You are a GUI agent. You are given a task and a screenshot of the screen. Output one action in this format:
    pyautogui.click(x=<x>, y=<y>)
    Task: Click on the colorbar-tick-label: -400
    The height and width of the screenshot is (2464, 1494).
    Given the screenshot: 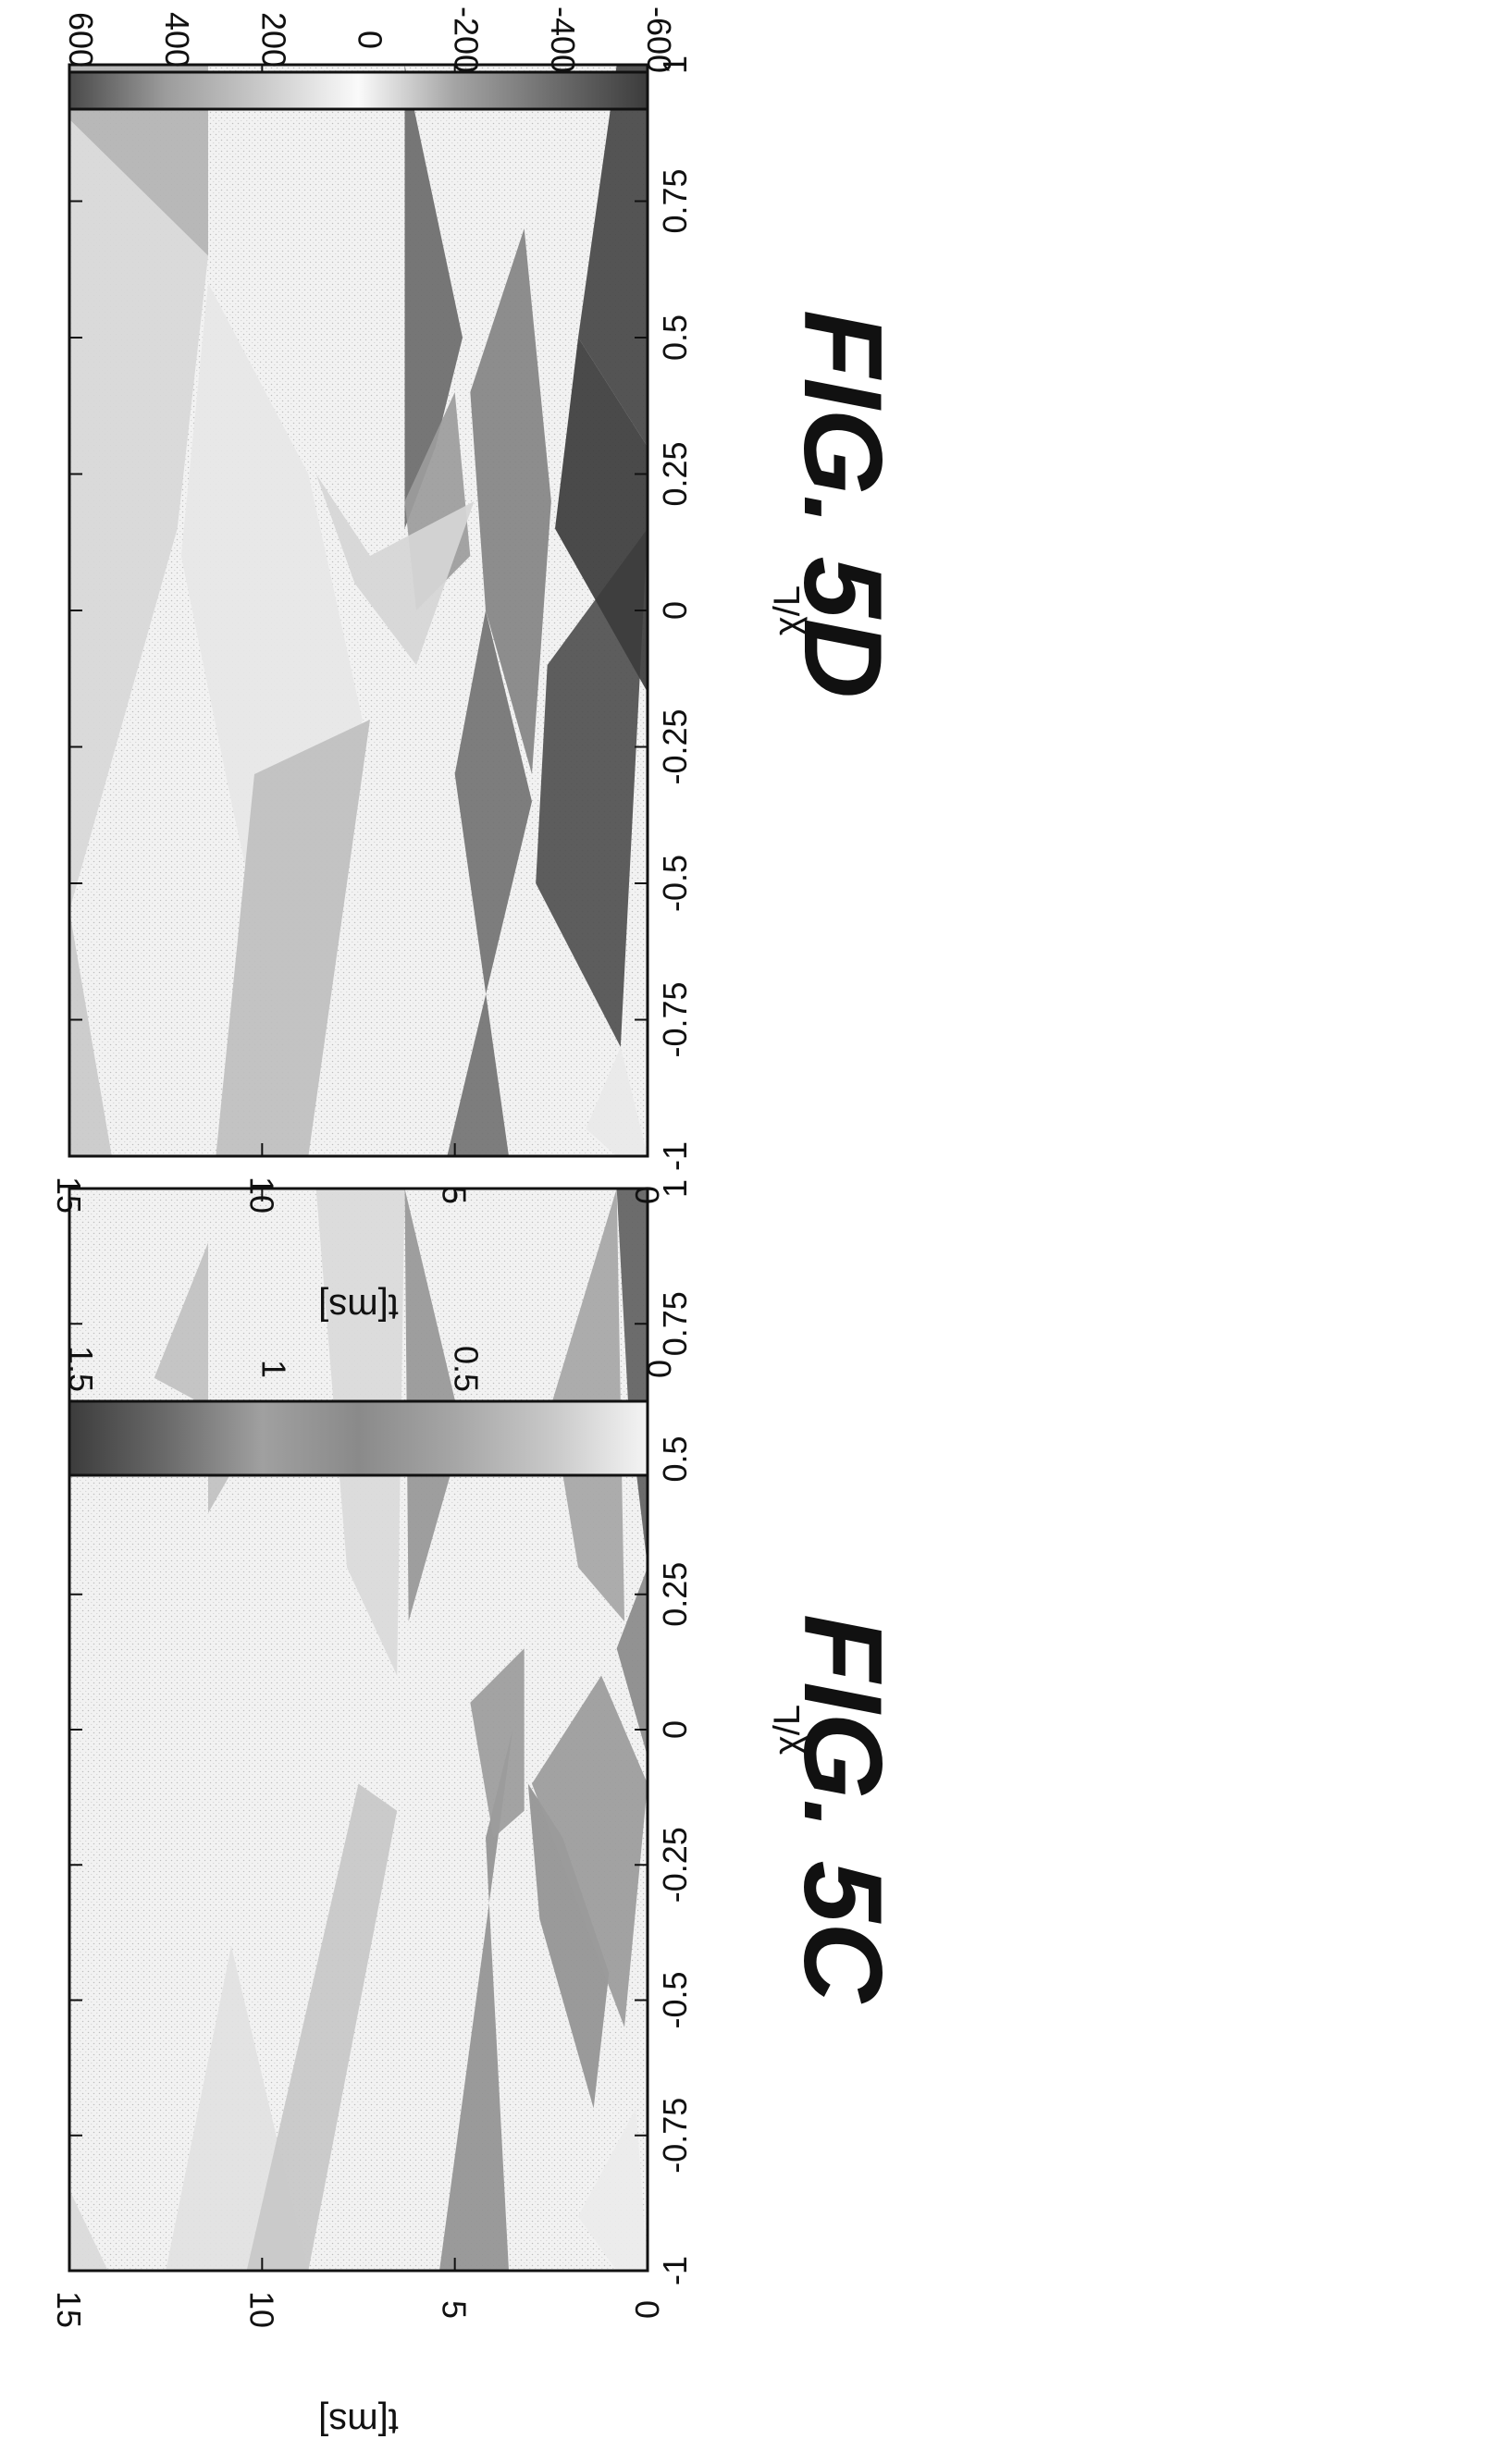 What is the action you would take?
    pyautogui.click(x=563, y=39)
    